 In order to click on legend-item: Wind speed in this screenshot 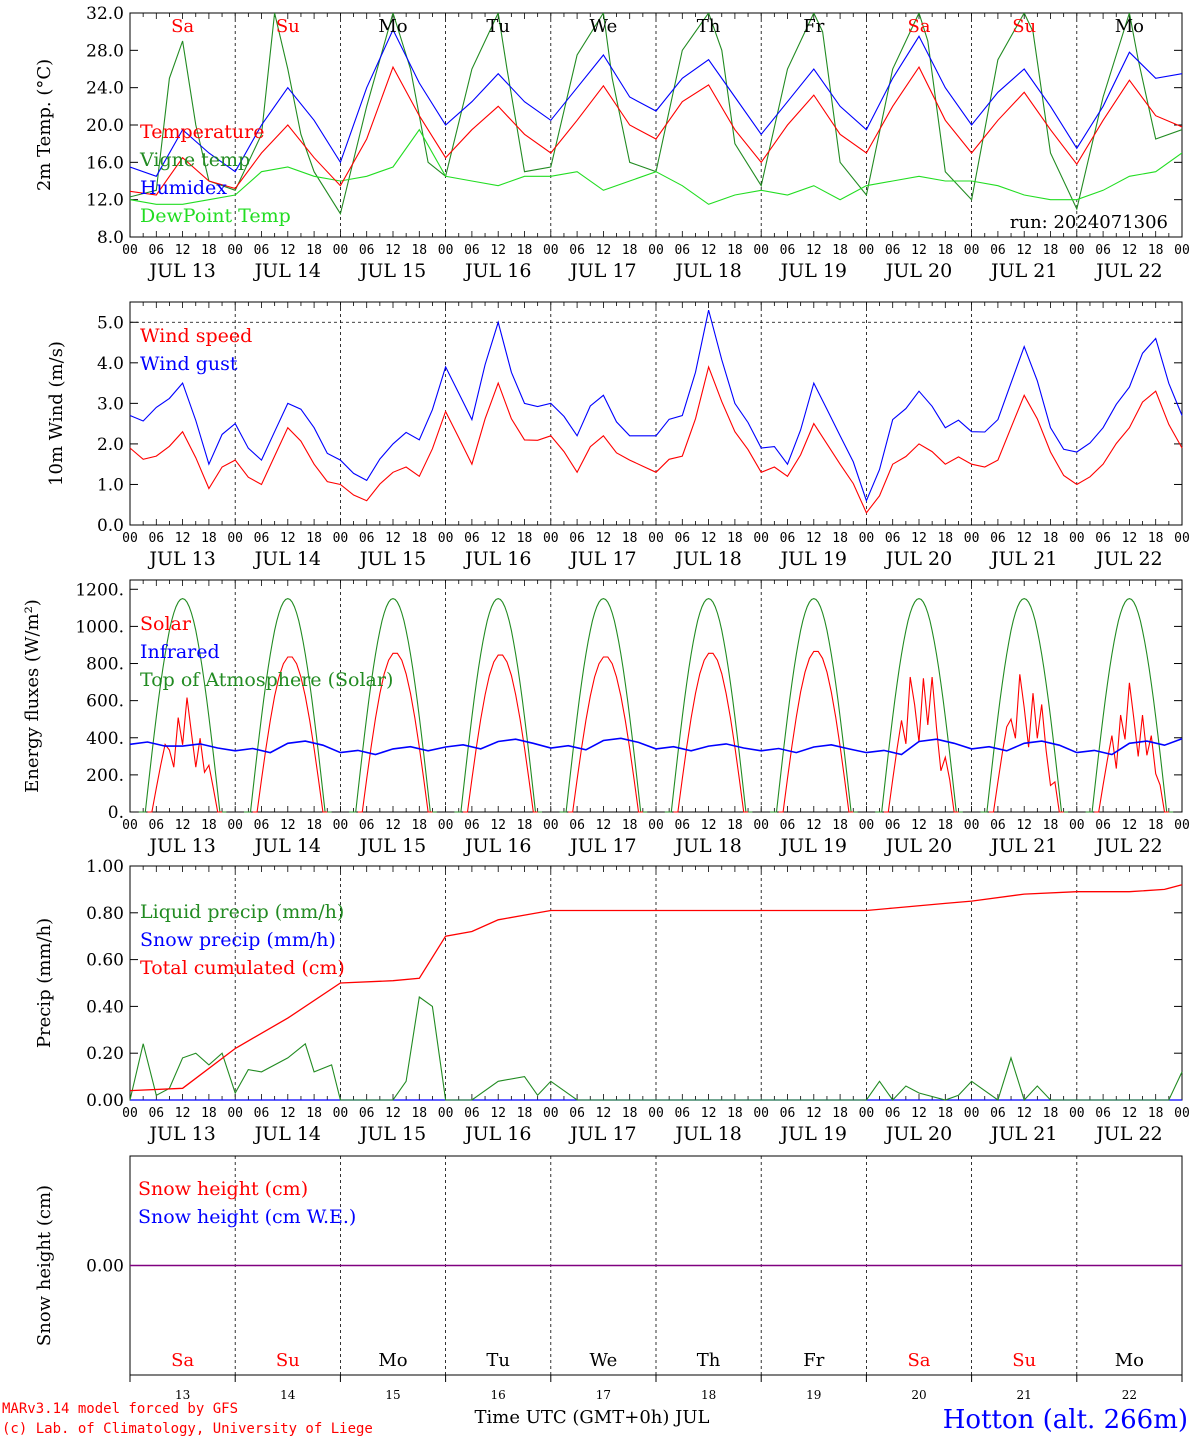, I will do `click(196, 336)`.